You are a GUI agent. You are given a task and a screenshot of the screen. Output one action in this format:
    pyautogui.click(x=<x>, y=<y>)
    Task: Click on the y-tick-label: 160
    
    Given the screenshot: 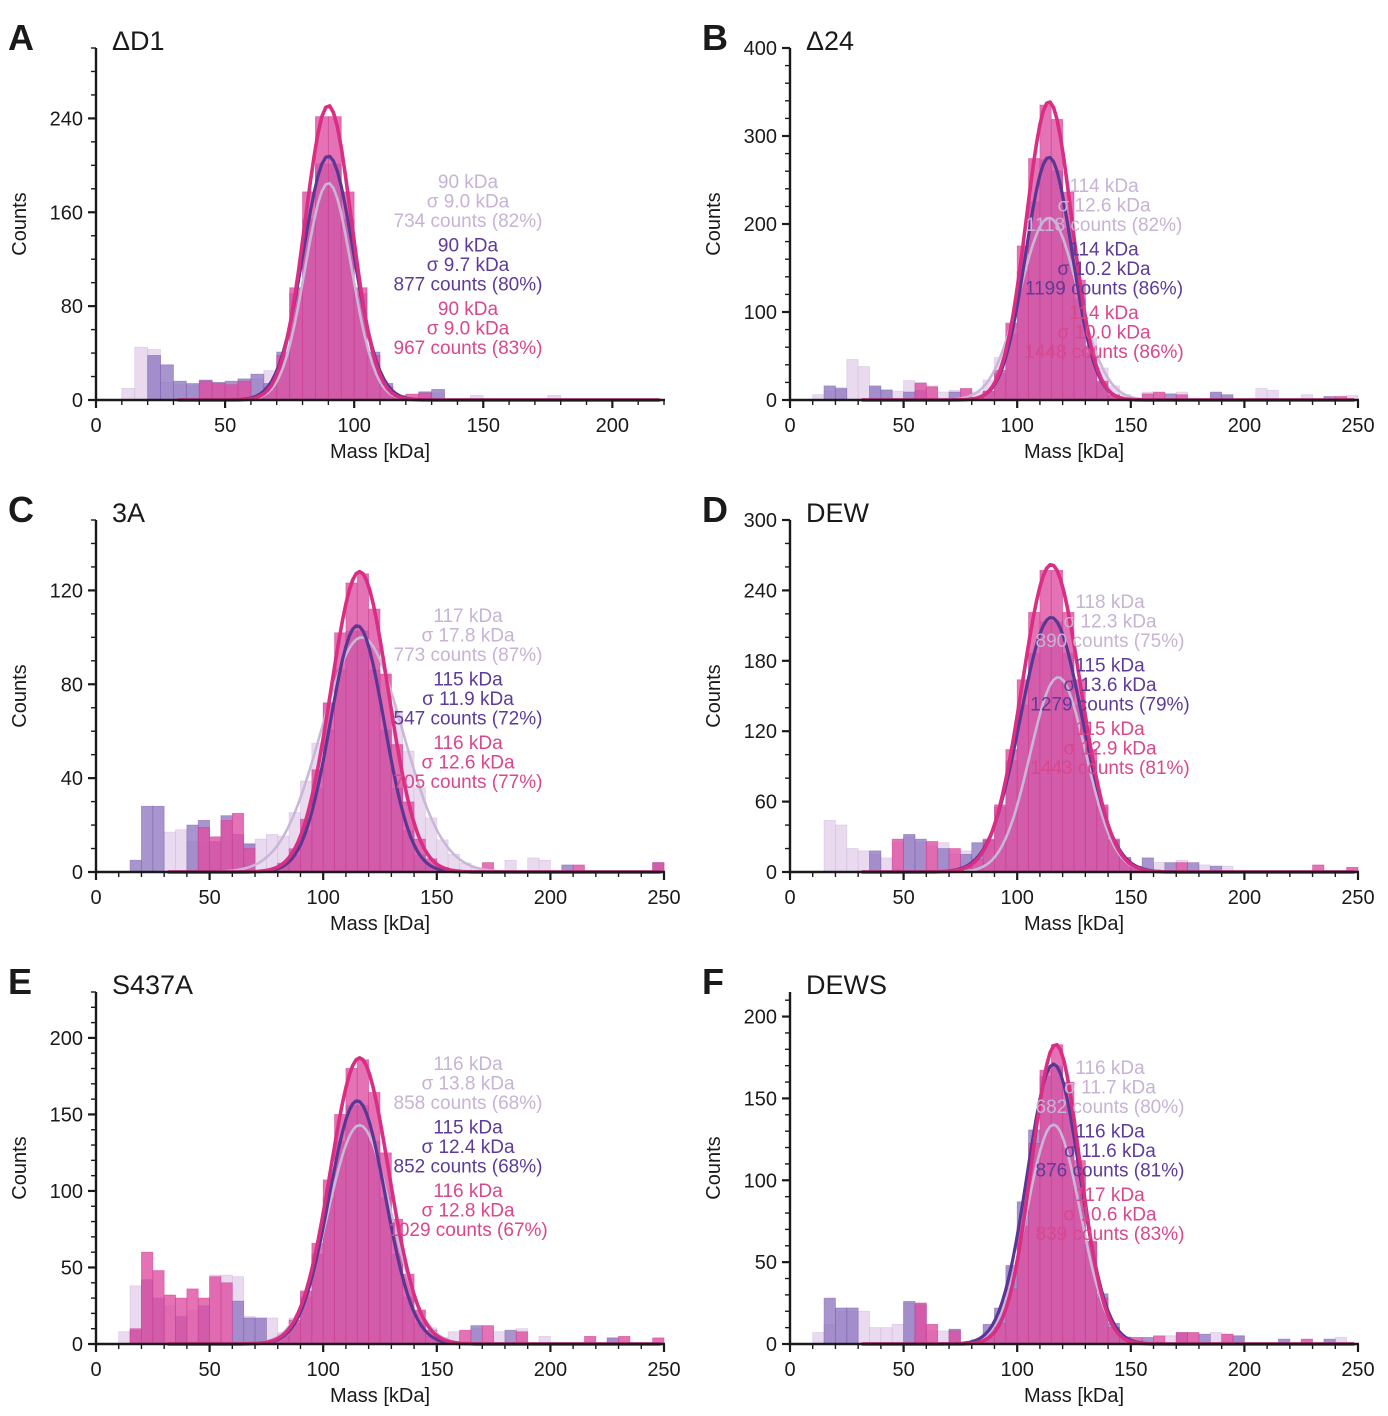 What is the action you would take?
    pyautogui.click(x=66, y=213)
    